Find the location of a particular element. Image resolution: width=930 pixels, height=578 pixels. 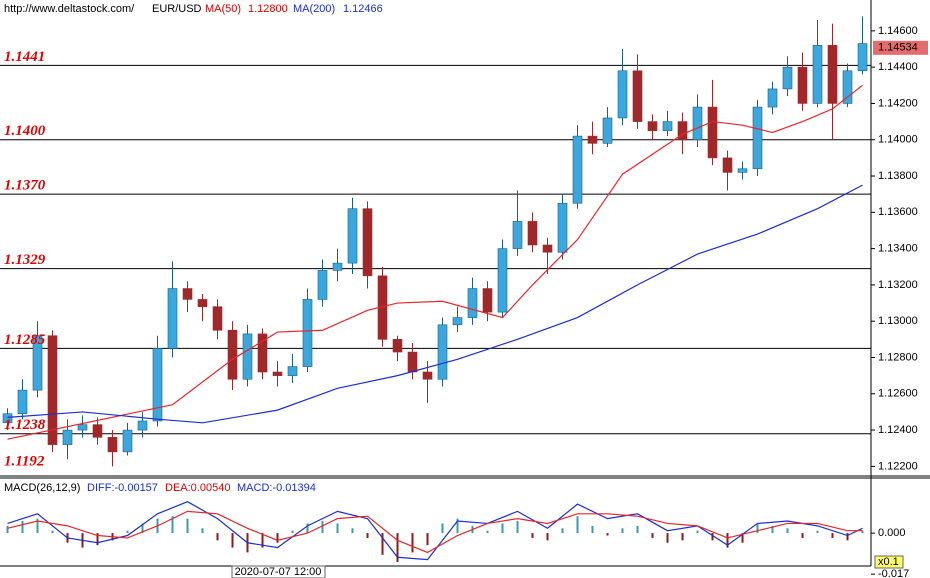

y-tick-label: 0.000 is located at coordinates (892, 533).